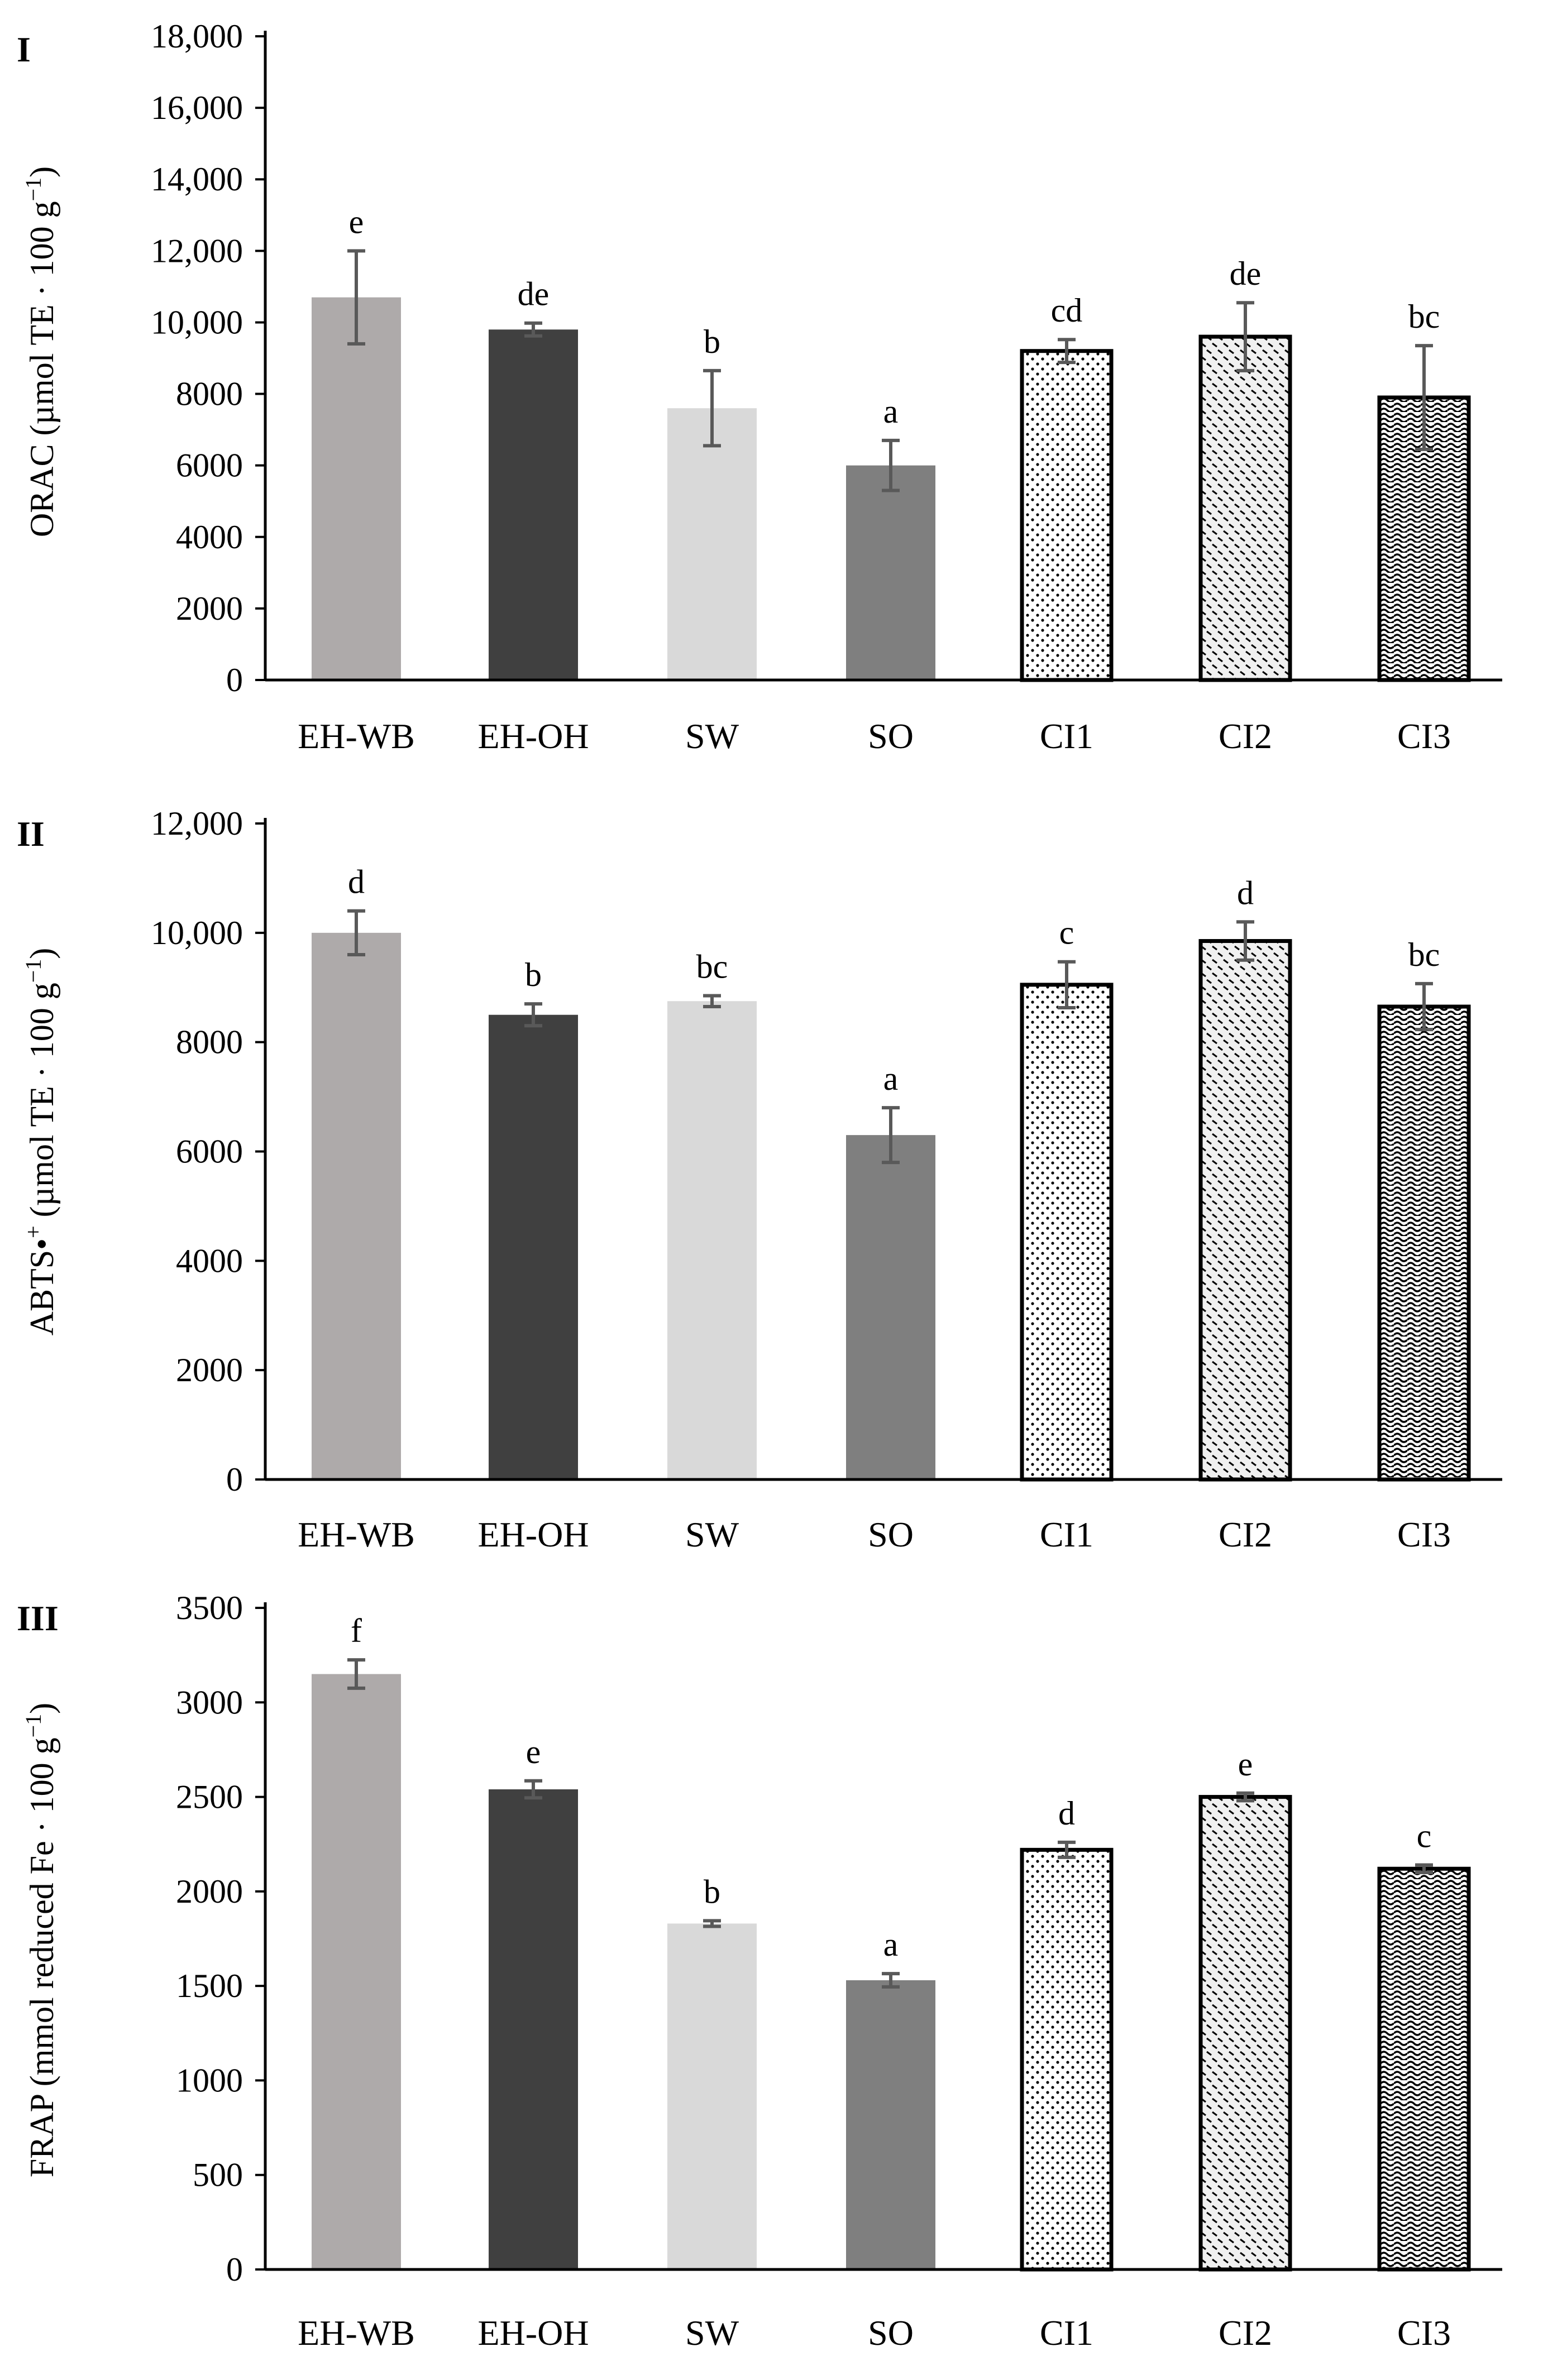 This screenshot has height=2380, width=1543. What do you see at coordinates (41, 351) in the screenshot?
I see `y-axis-label: ORAC (µmol TE · 100 g−1)` at bounding box center [41, 351].